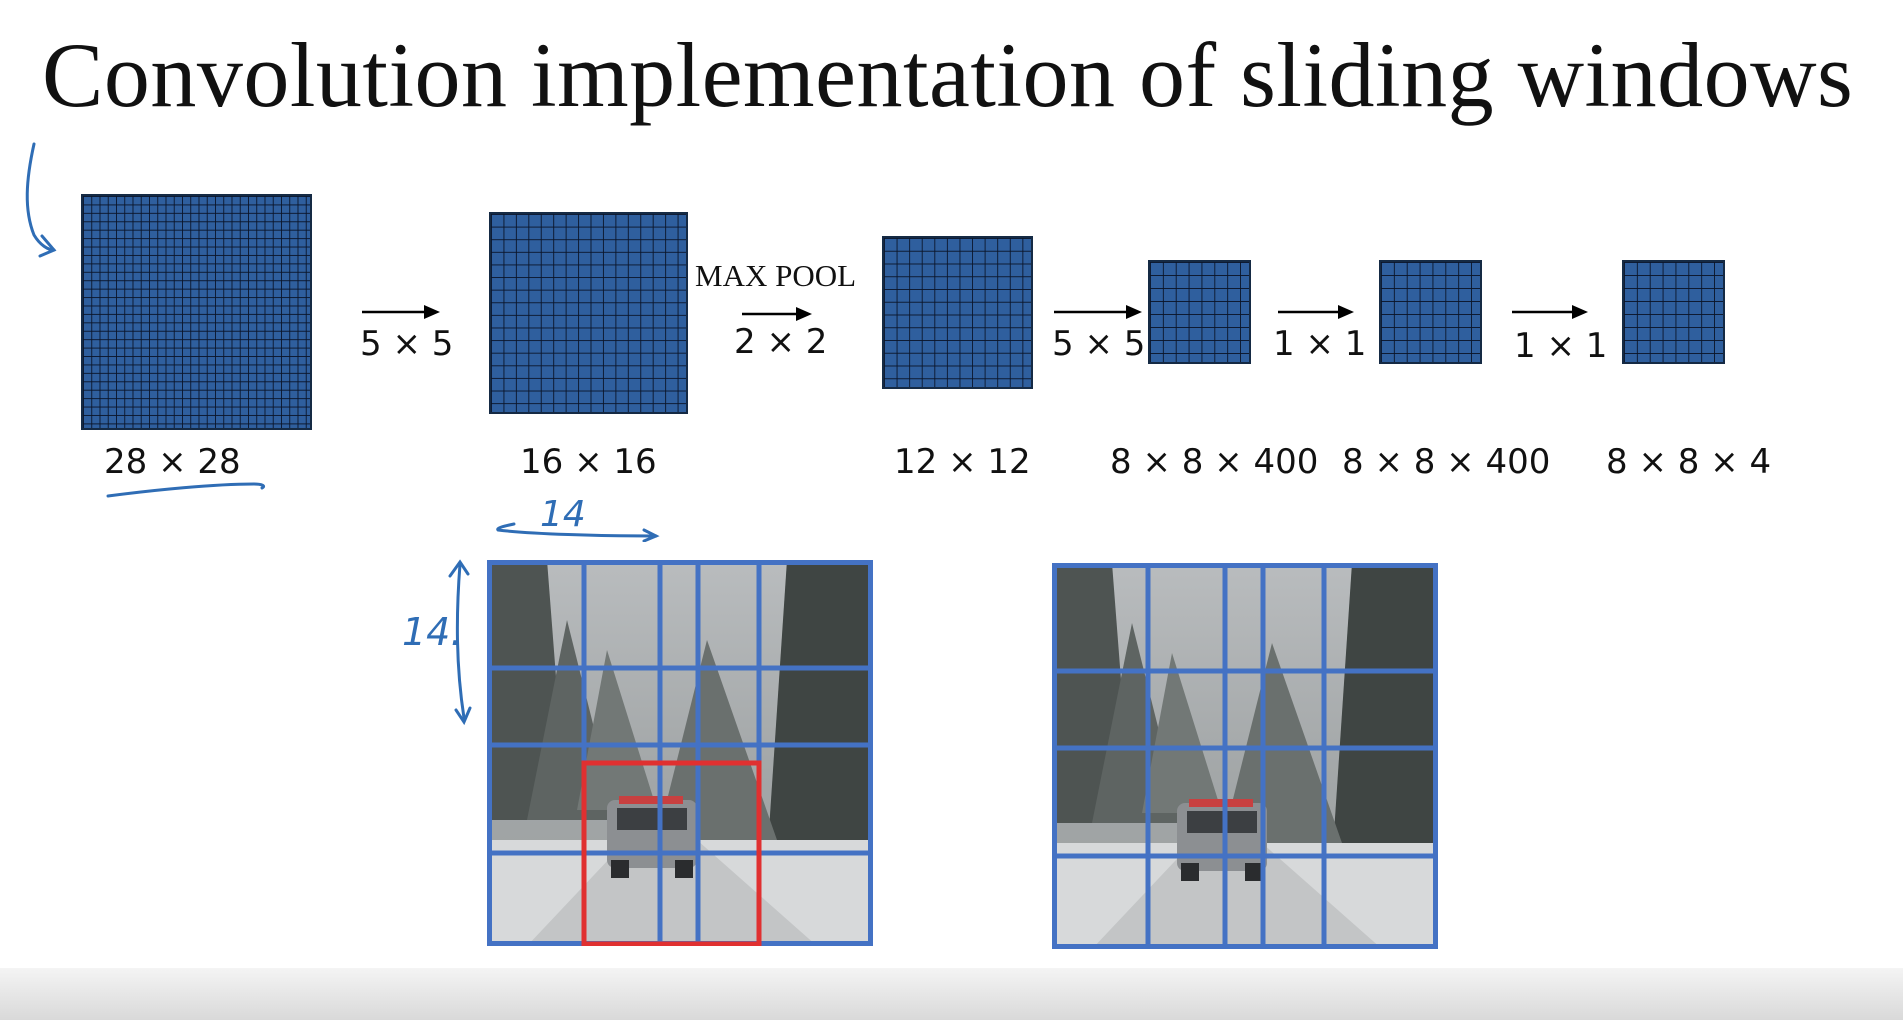 This screenshot has height=1020, width=1903. I want to click on road-photo-output-grid, so click(1245, 756).